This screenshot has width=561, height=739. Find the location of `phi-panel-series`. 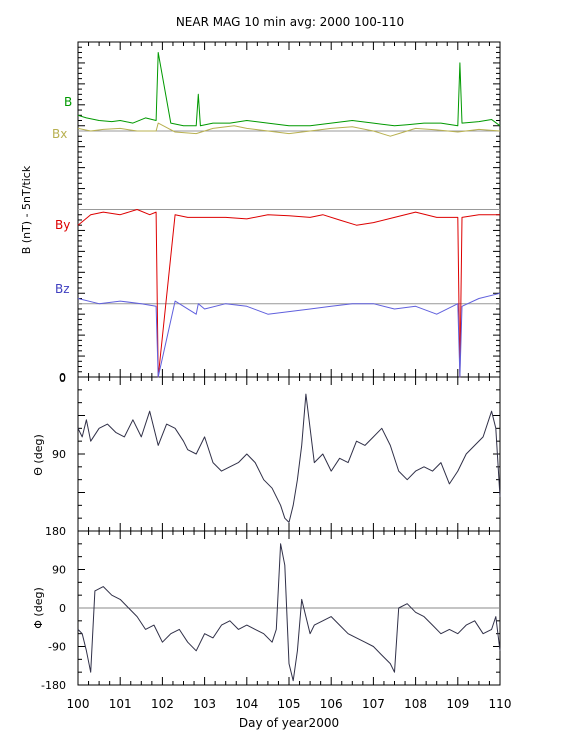

phi-panel-series is located at coordinates (289, 612).